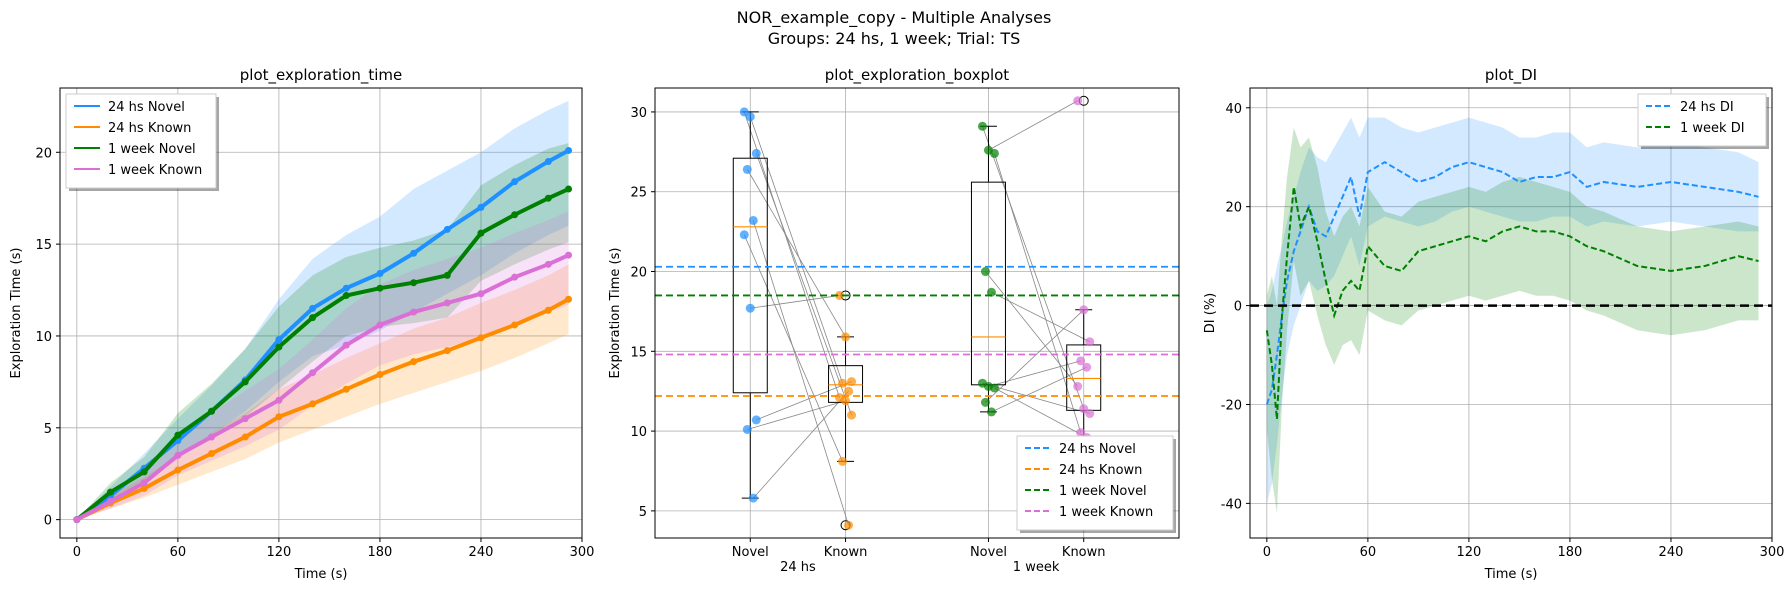  Describe the element at coordinates (1712, 128) in the screenshot. I see `legend-entry: 1 week DI` at that location.